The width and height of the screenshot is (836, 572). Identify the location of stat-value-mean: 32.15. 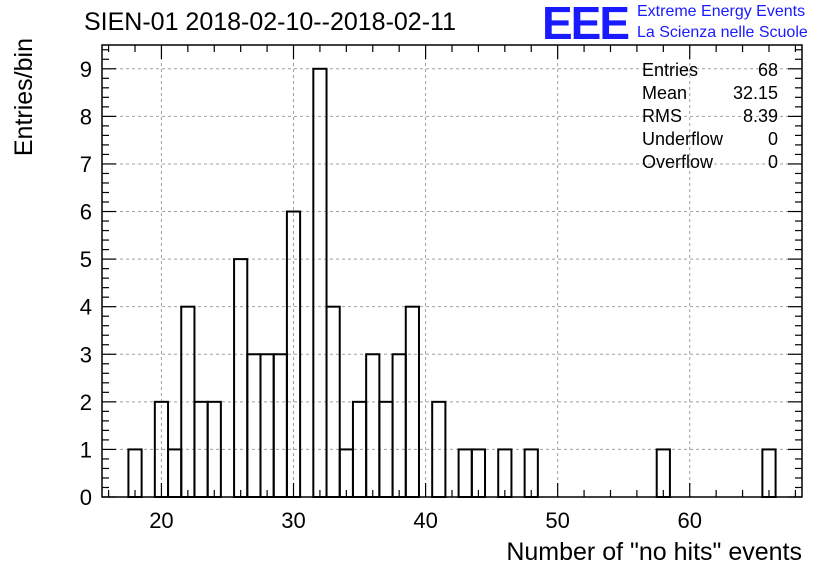
(755, 93).